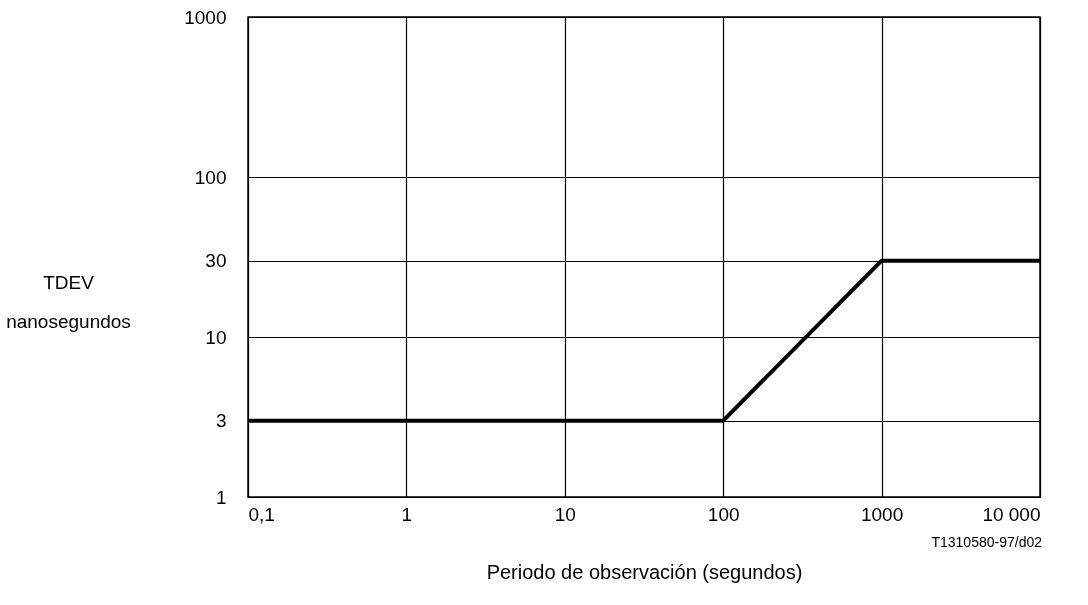 Image resolution: width=1088 pixels, height=605 pixels. What do you see at coordinates (216, 261) in the screenshot?
I see `y-tick-label: 30` at bounding box center [216, 261].